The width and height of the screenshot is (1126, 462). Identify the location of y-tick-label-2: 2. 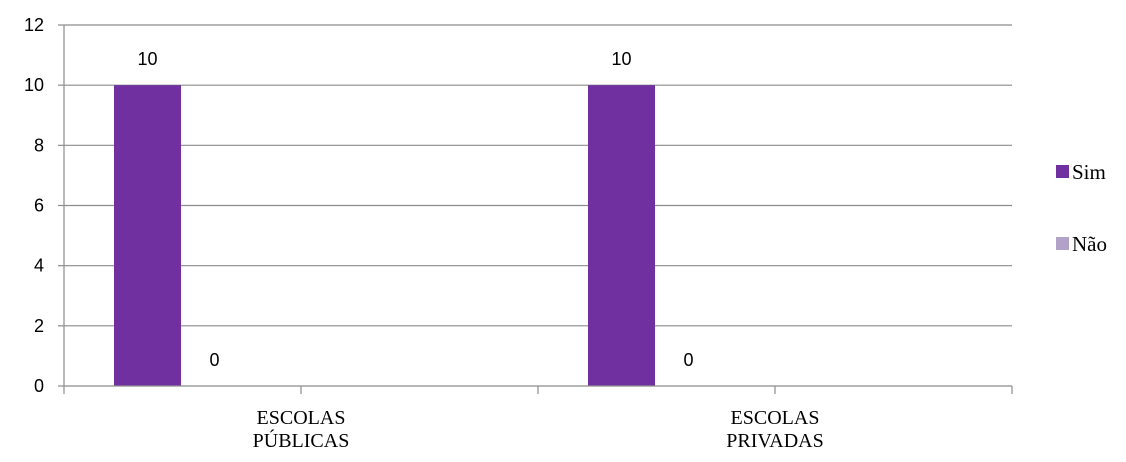
(39, 326).